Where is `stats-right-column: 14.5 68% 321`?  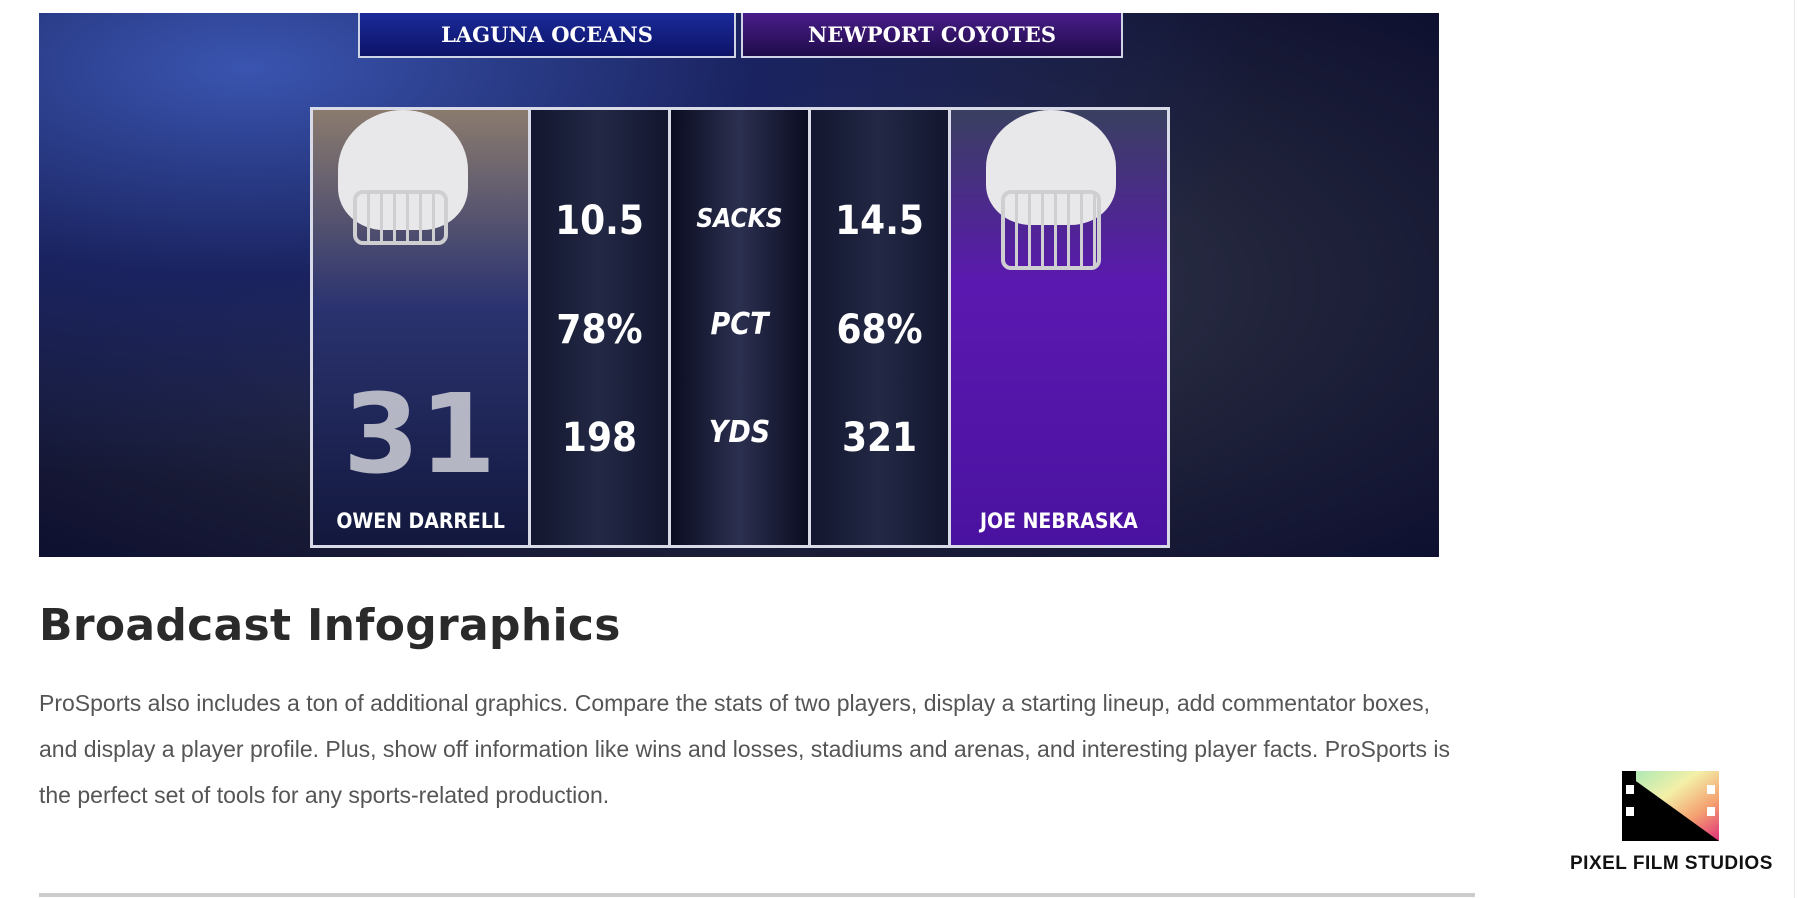 stats-right-column: 14.5 68% 321 is located at coordinates (881, 327).